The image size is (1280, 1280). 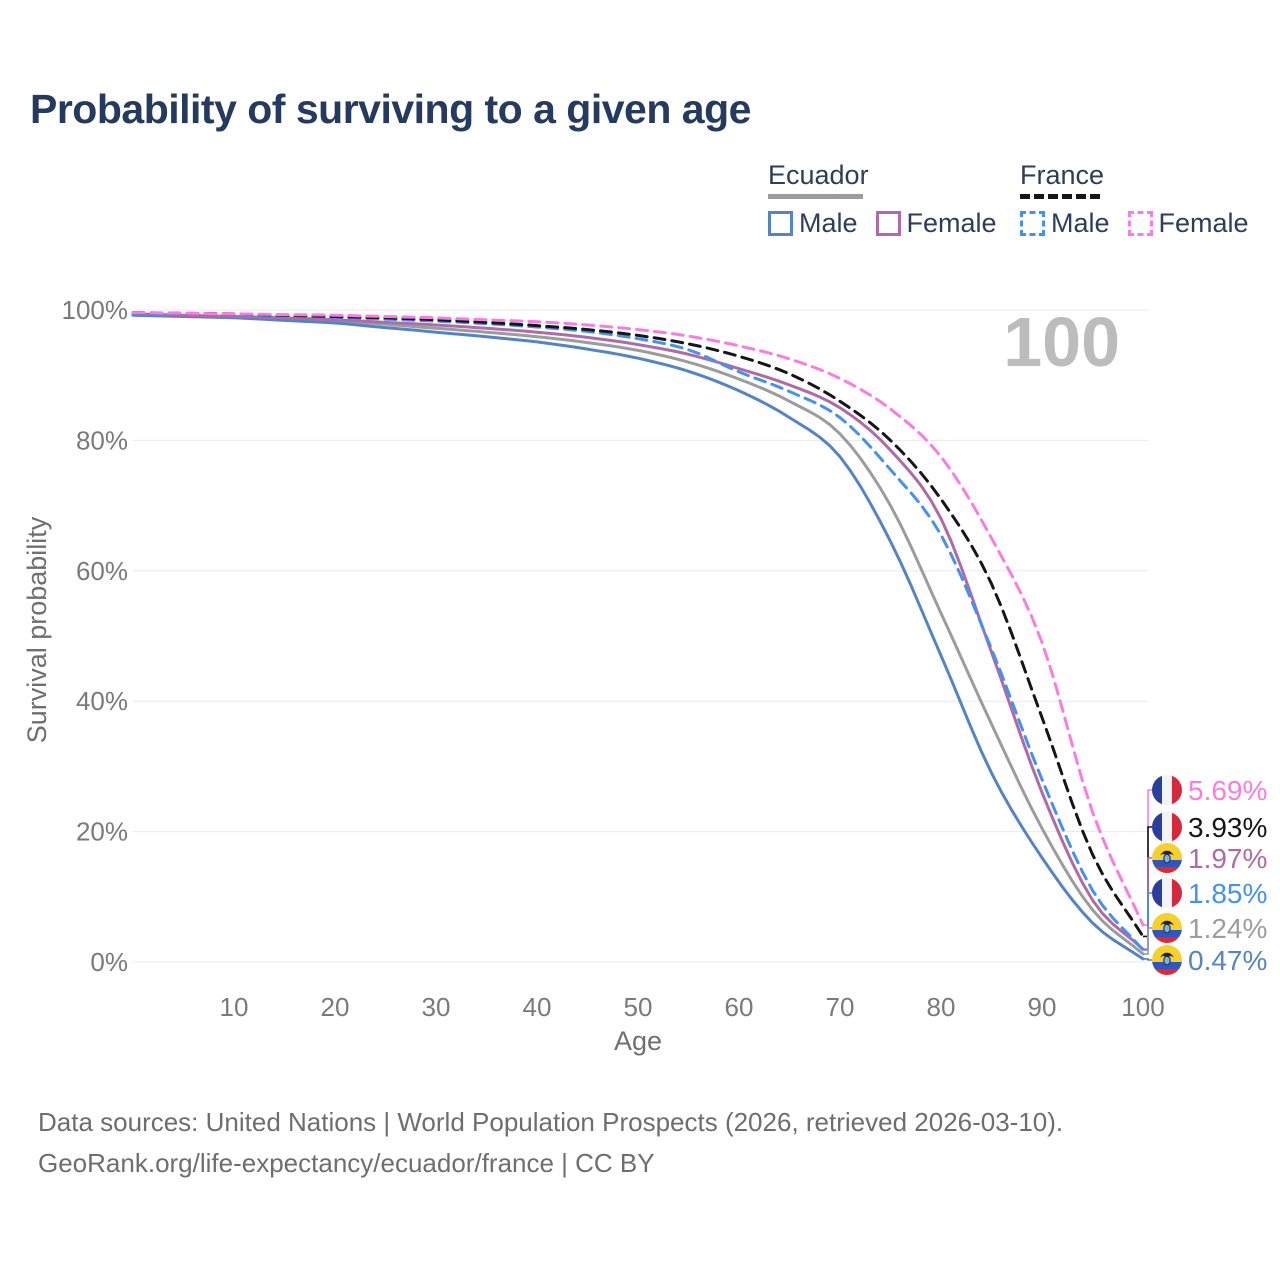 I want to click on legend-item-ecuador-male: Male, so click(x=813, y=223).